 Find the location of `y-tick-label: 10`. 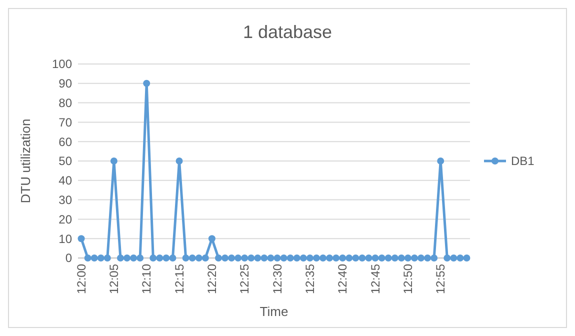

y-tick-label: 10 is located at coordinates (65, 239).